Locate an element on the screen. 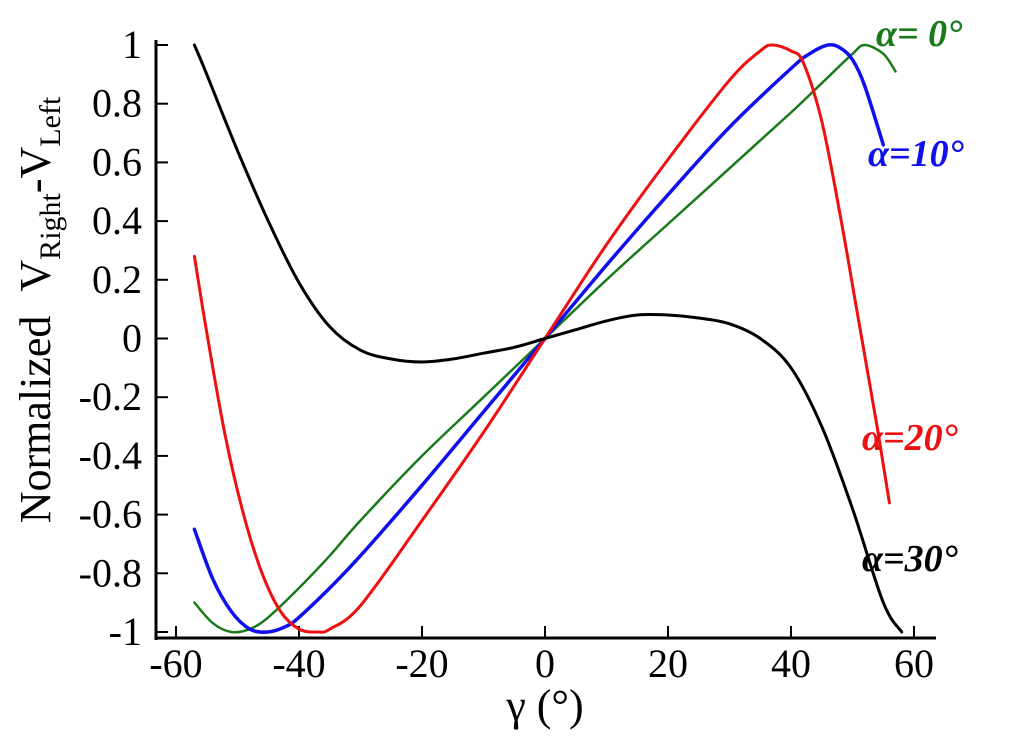  y-axis-title-prefix: Normalized is located at coordinates (35, 420).